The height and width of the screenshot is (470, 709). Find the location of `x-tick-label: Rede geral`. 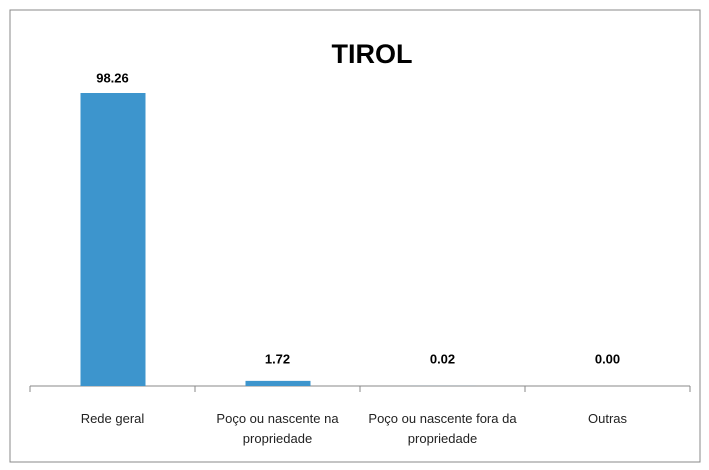

x-tick-label: Rede geral is located at coordinates (112, 418).